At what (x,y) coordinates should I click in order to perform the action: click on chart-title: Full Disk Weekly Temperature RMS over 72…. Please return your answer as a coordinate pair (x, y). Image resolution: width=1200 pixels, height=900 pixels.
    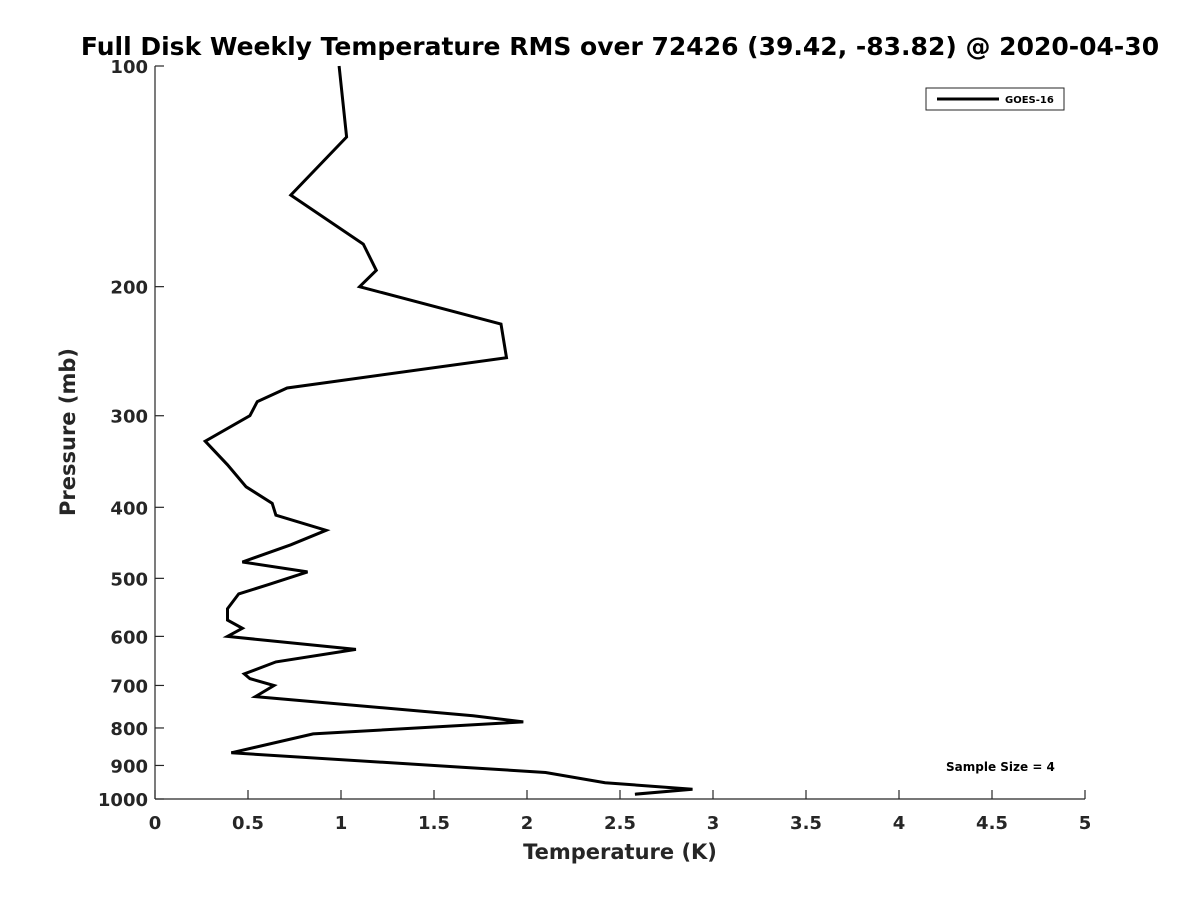
    Looking at the image, I should click on (620, 46).